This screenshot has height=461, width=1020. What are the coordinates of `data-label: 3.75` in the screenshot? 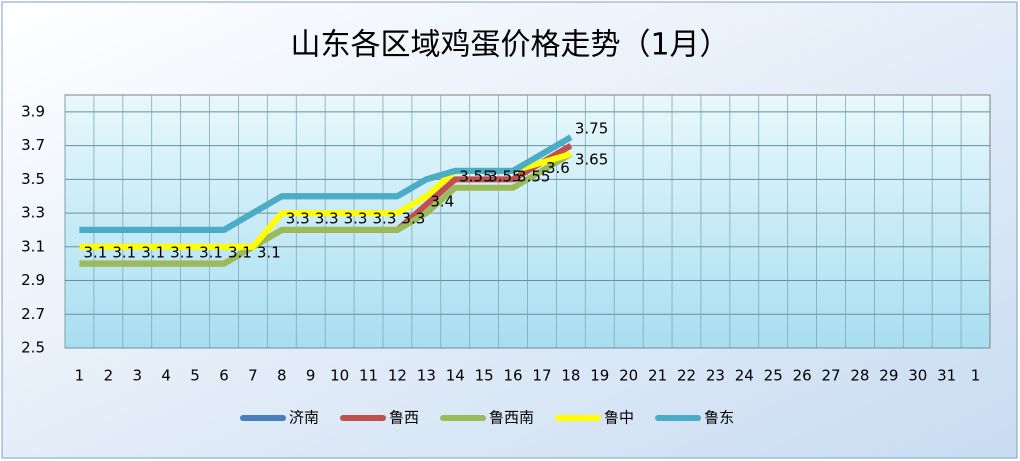 It's located at (591, 129).